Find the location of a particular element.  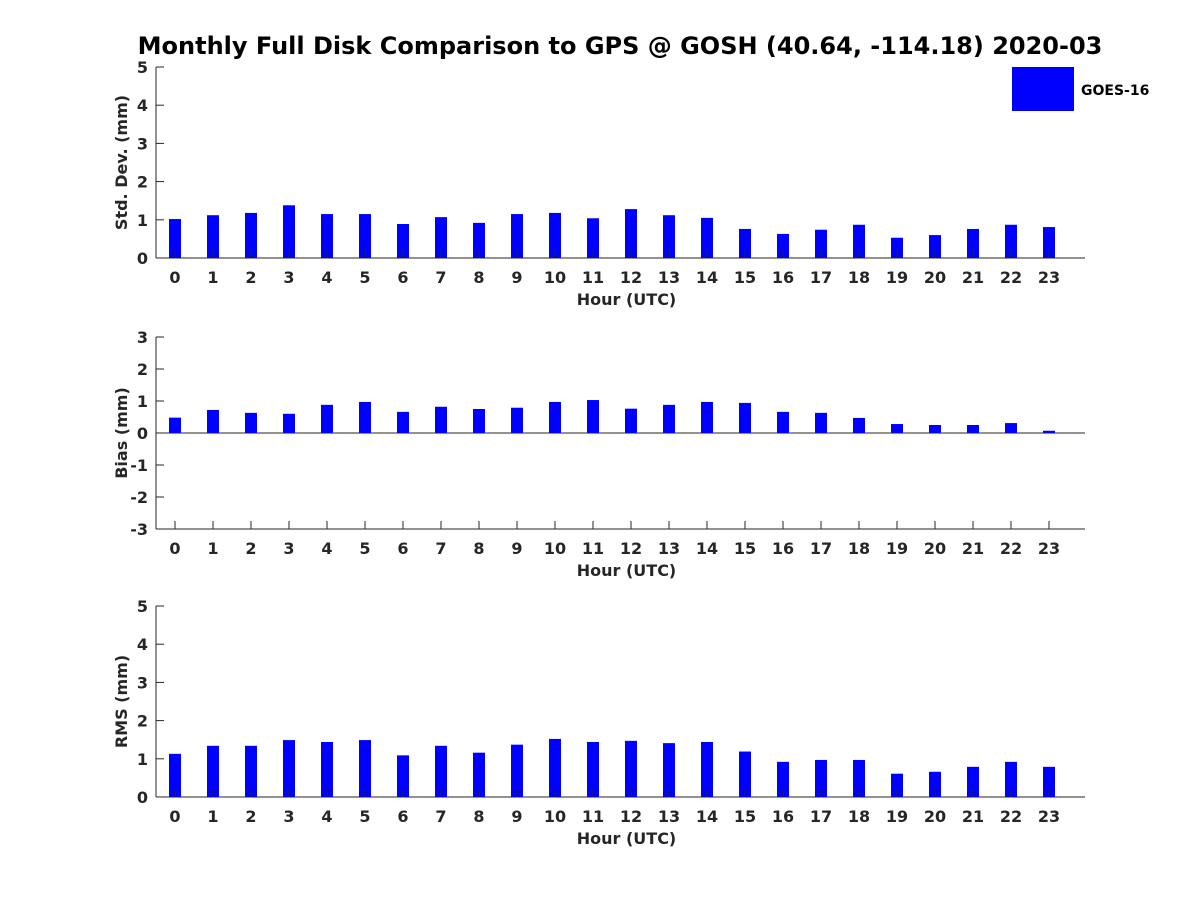

y-tick-label: 0 is located at coordinates (142, 258).